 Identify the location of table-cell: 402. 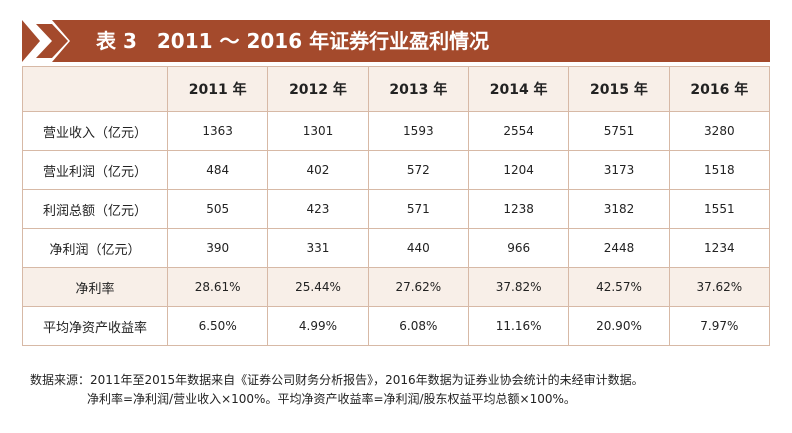
(318, 170).